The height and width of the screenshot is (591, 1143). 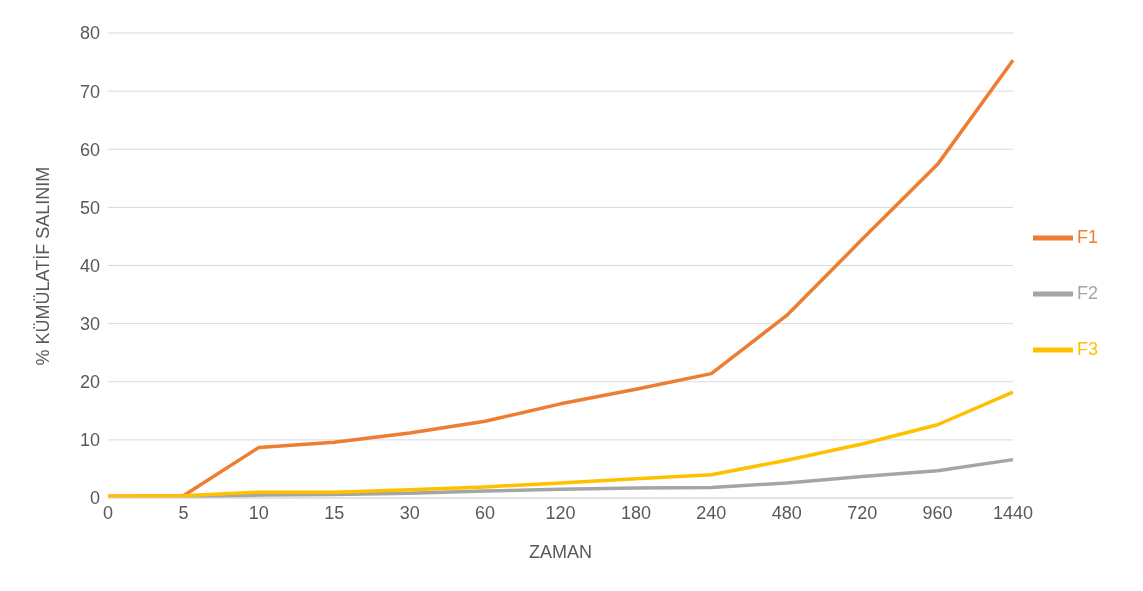 What do you see at coordinates (43, 266) in the screenshot?
I see `y-axis-title: % KÜMÜLATİF SALINIM` at bounding box center [43, 266].